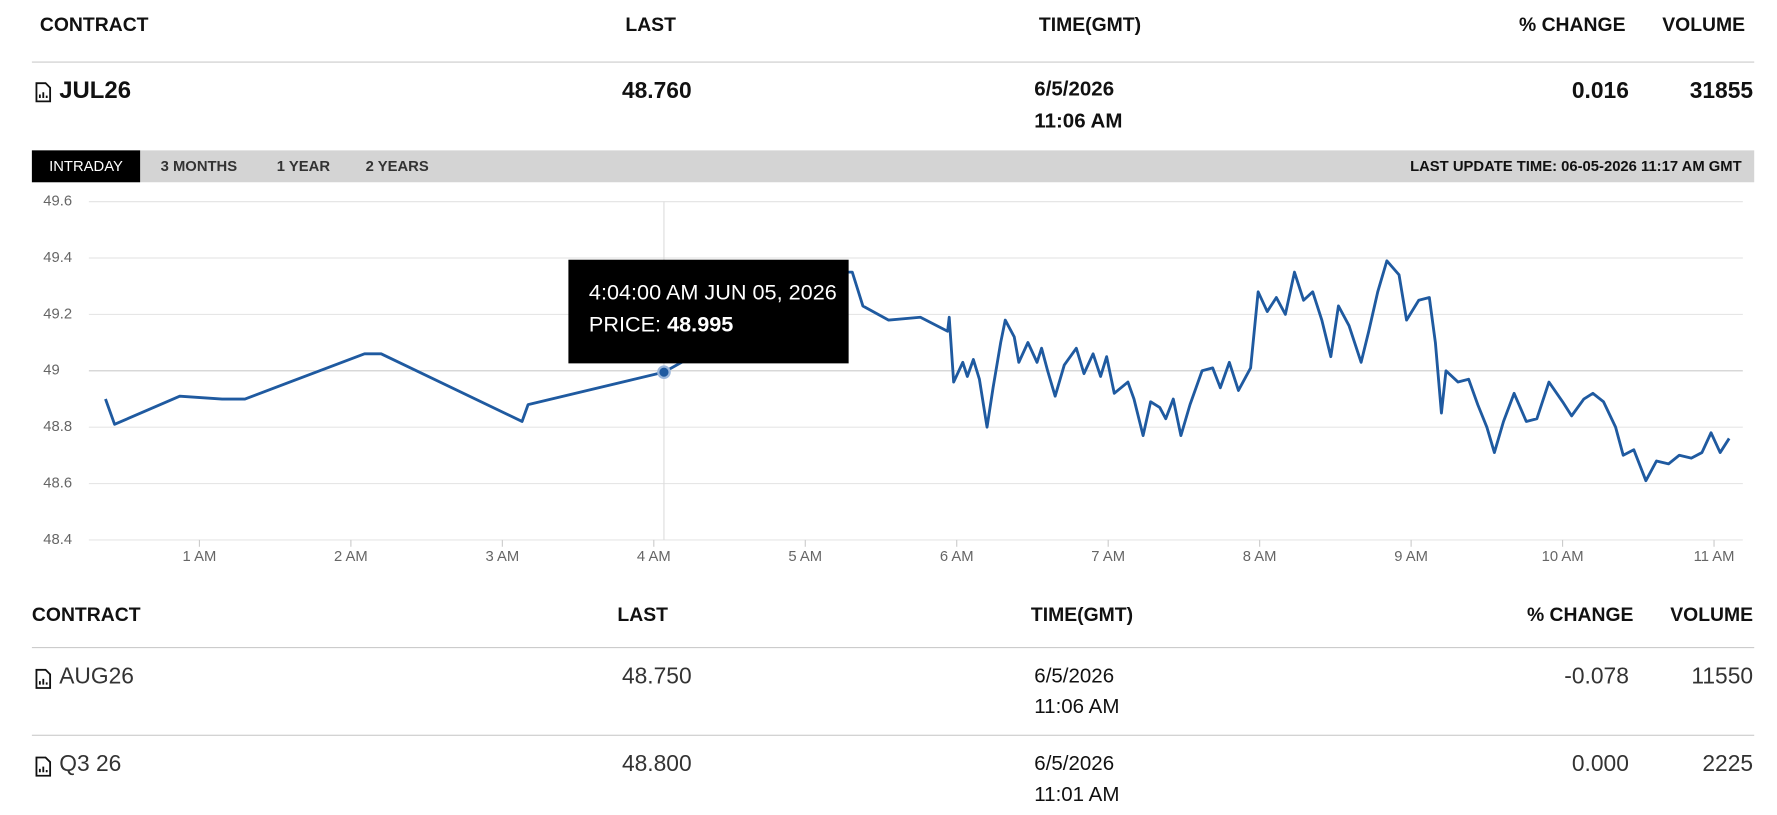  I want to click on x-tick-label: 5 AM, so click(805, 557).